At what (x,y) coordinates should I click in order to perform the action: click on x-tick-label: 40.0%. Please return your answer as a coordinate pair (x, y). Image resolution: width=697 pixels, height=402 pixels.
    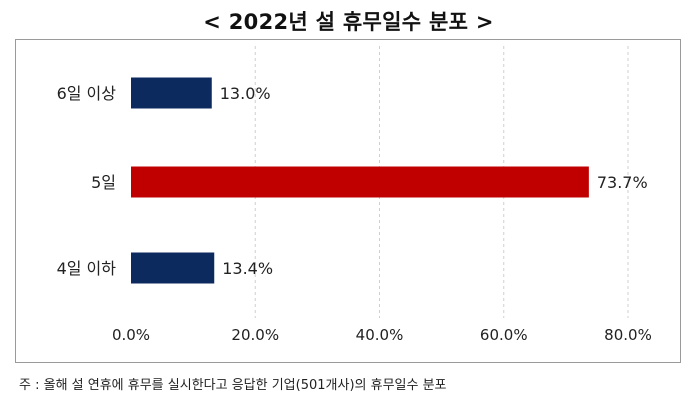
    Looking at the image, I should click on (380, 335).